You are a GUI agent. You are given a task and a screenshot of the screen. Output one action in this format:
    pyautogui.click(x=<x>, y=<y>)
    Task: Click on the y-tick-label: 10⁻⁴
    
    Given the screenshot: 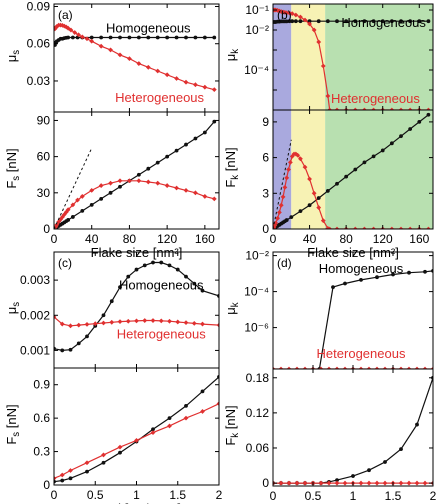 What is the action you would take?
    pyautogui.click(x=256, y=70)
    